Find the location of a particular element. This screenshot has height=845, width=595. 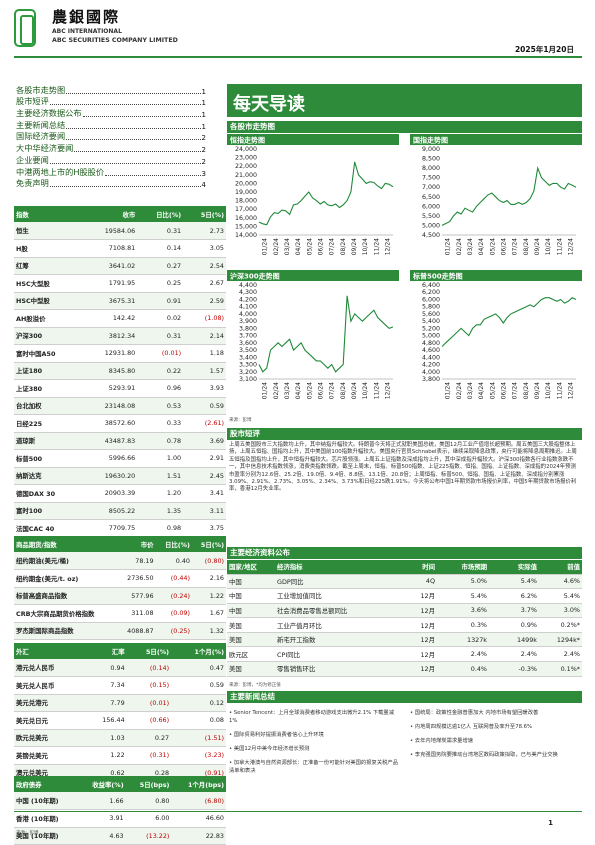

toc-item: 中港两地上市的H股股价 3 is located at coordinates (111, 172).